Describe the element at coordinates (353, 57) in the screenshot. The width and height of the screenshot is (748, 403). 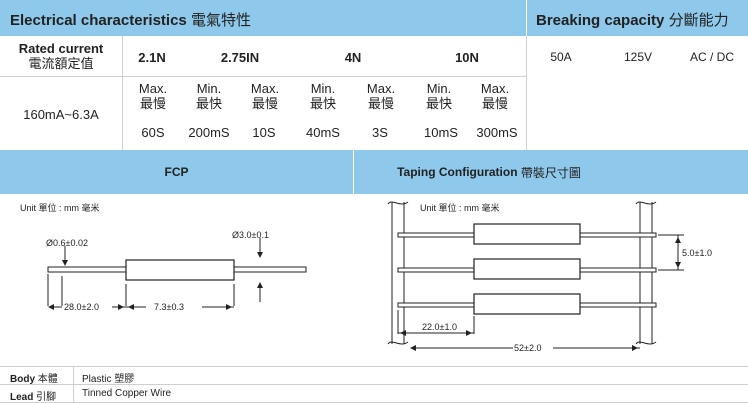
I see `rated-col-4n: 4N` at that location.